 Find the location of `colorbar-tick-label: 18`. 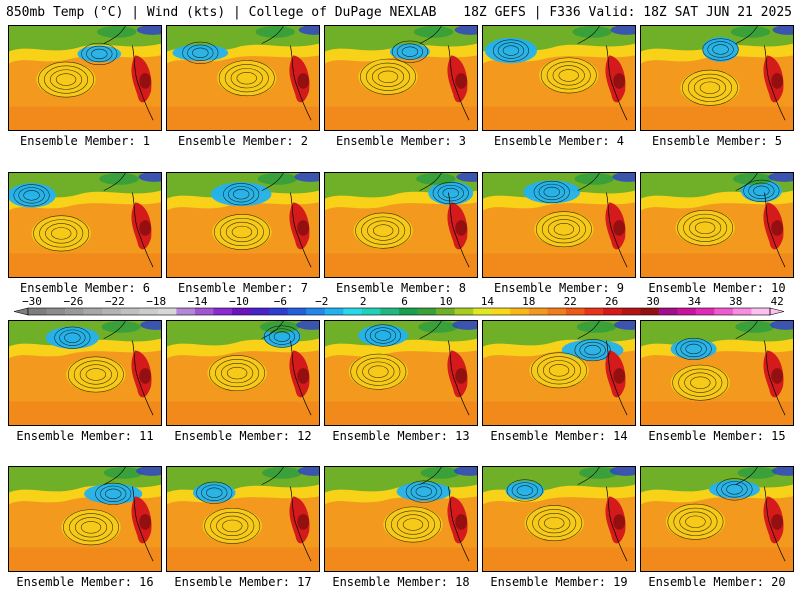

colorbar-tick-label: 18 is located at coordinates (528, 302).